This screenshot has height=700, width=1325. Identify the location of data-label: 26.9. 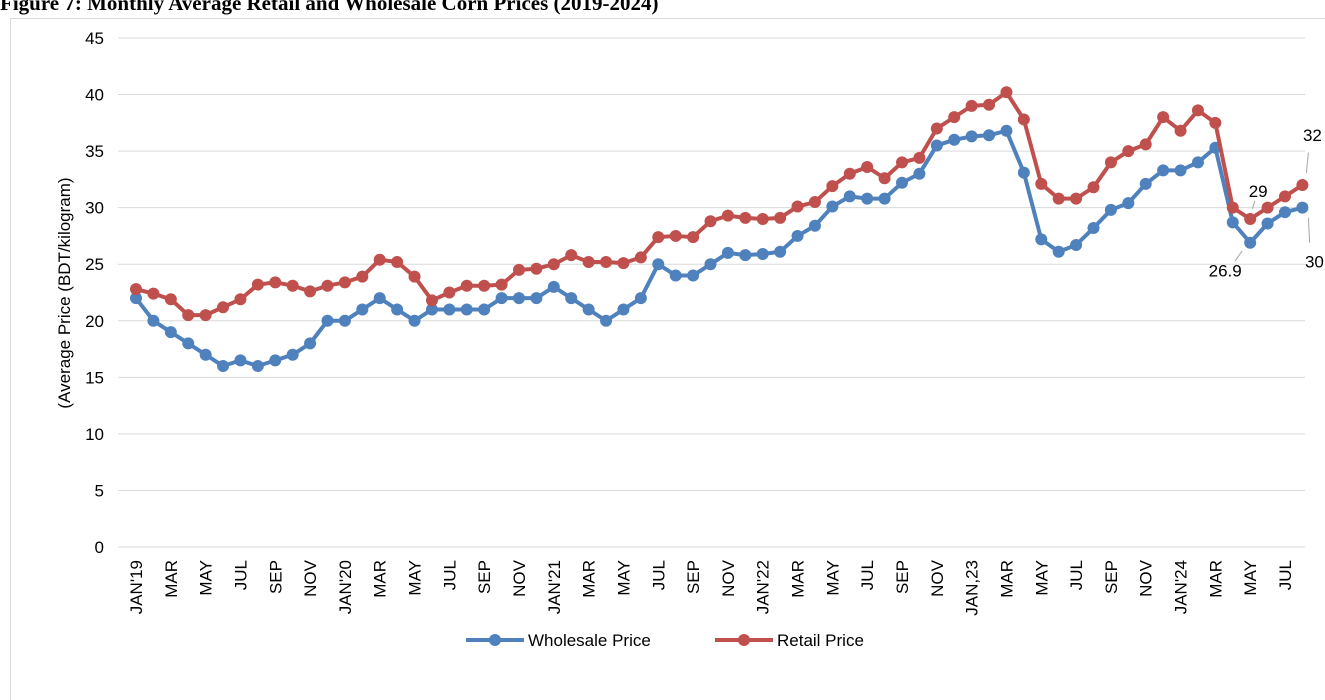
(1225, 271).